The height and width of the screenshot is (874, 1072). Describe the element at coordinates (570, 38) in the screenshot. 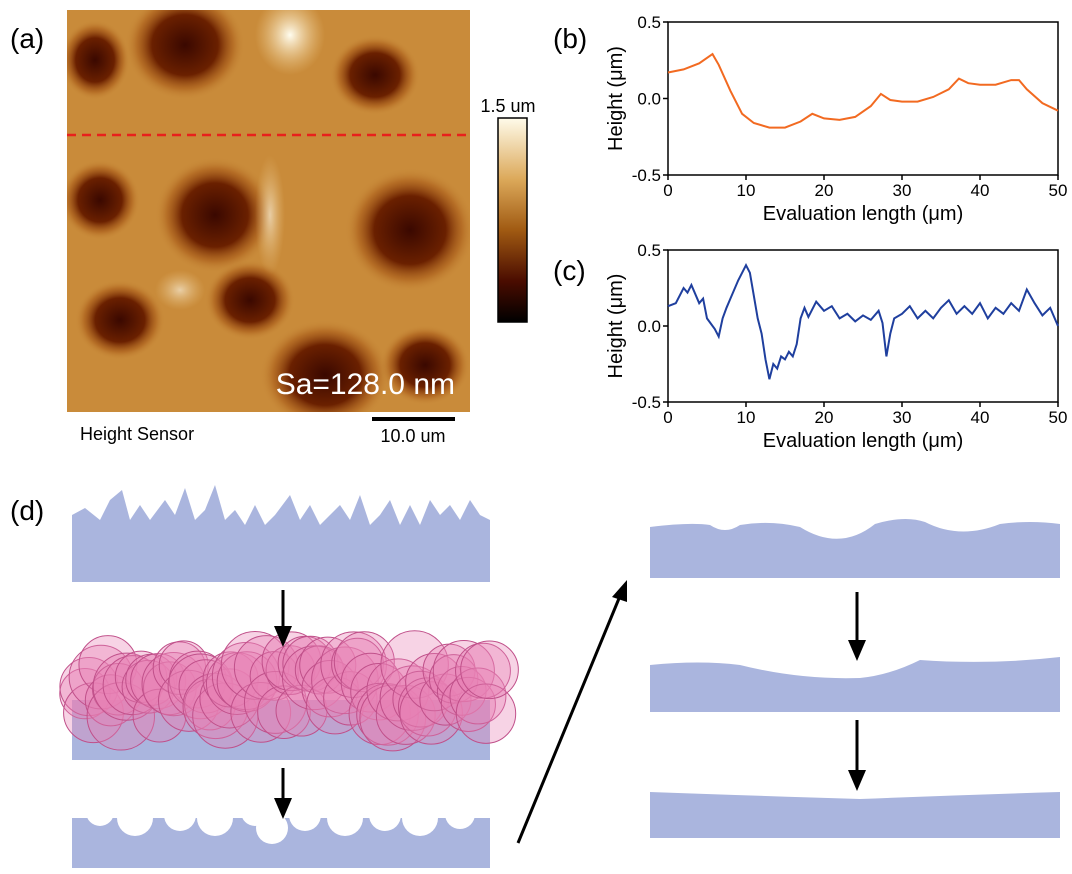

I see `panel-label: (b)` at that location.